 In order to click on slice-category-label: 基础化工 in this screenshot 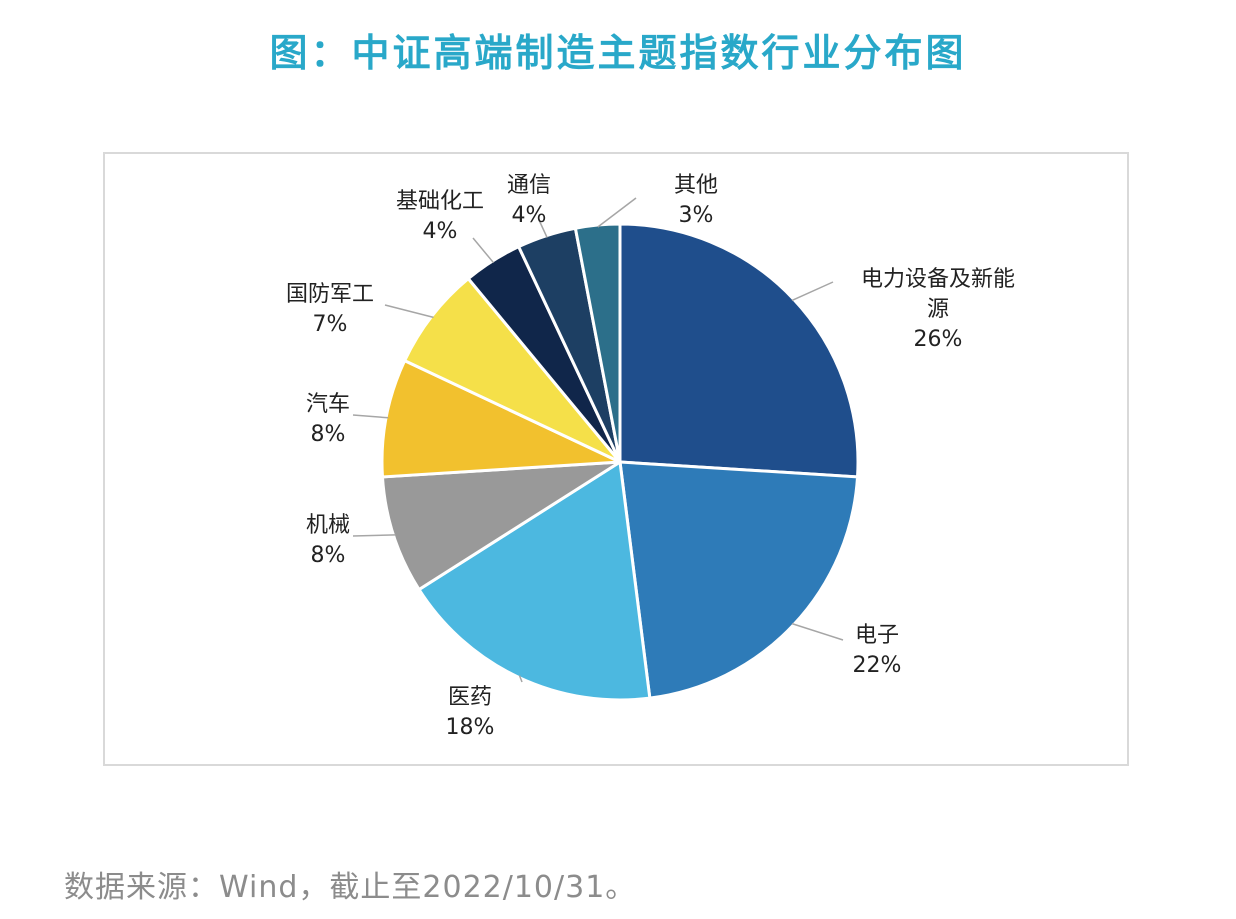, I will do `click(440, 201)`.